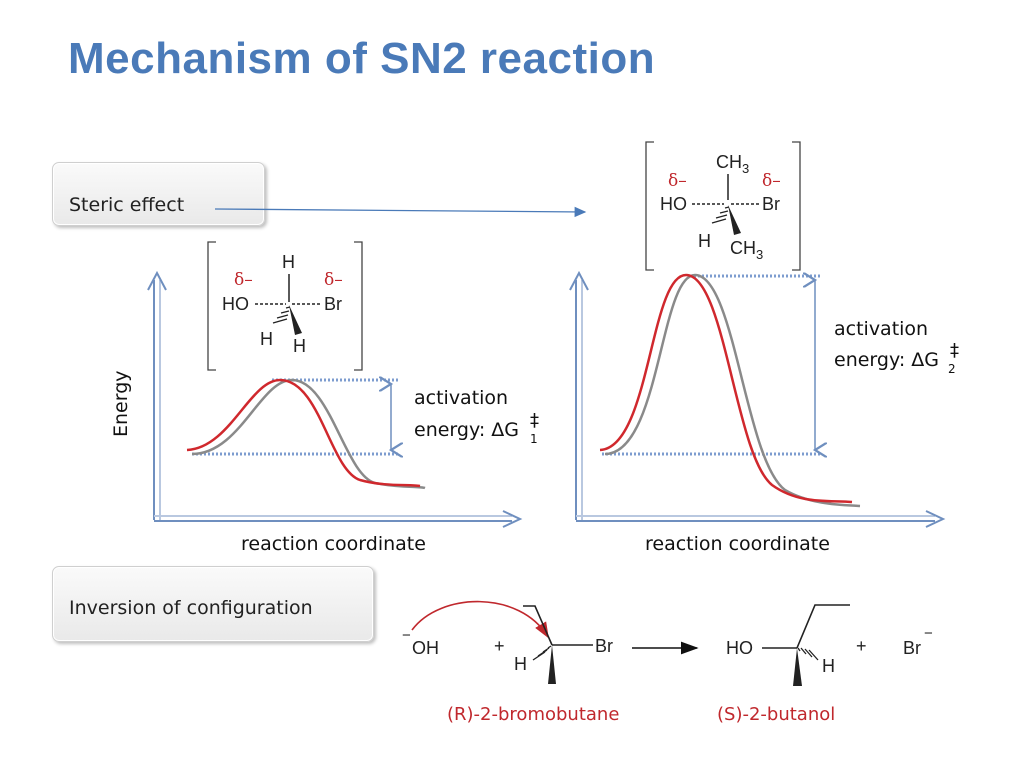  What do you see at coordinates (211, 306) in the screenshot?
I see `left-bracket-open` at bounding box center [211, 306].